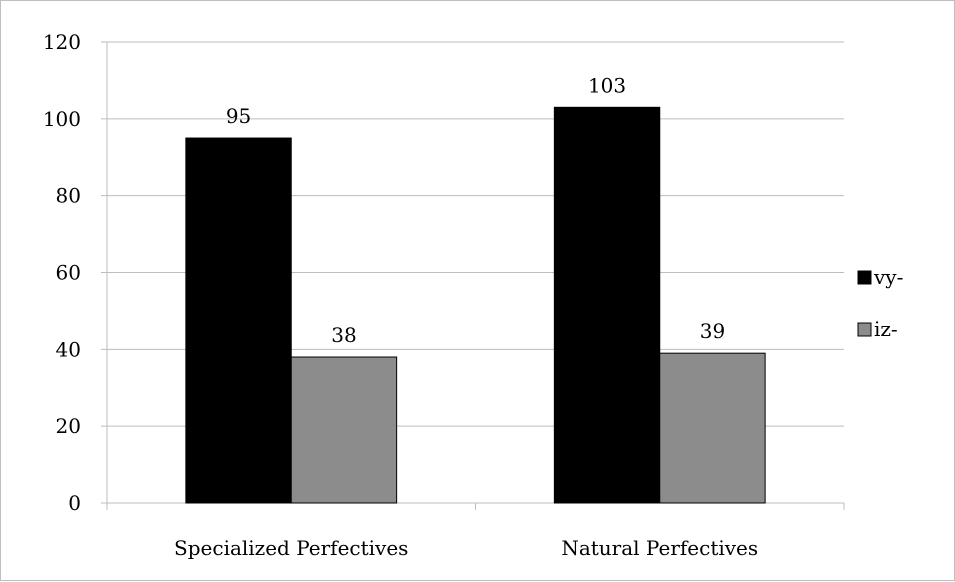 This screenshot has height=582, width=955. What do you see at coordinates (68, 349) in the screenshot?
I see `y-tick-label: 40` at bounding box center [68, 349].